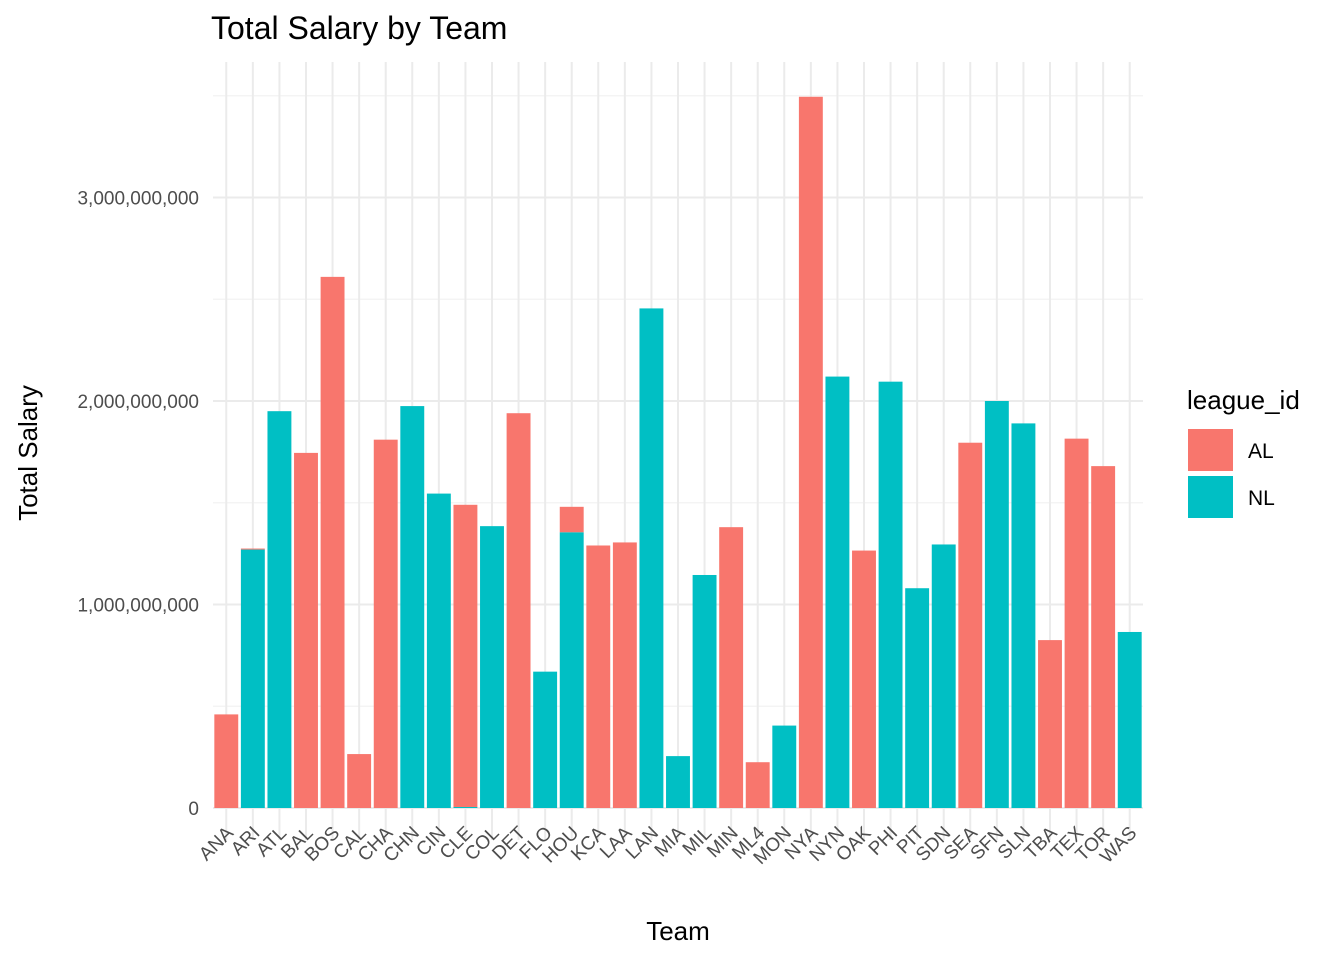  Describe the element at coordinates (306, 630) in the screenshot. I see `bar-bal-al` at that location.